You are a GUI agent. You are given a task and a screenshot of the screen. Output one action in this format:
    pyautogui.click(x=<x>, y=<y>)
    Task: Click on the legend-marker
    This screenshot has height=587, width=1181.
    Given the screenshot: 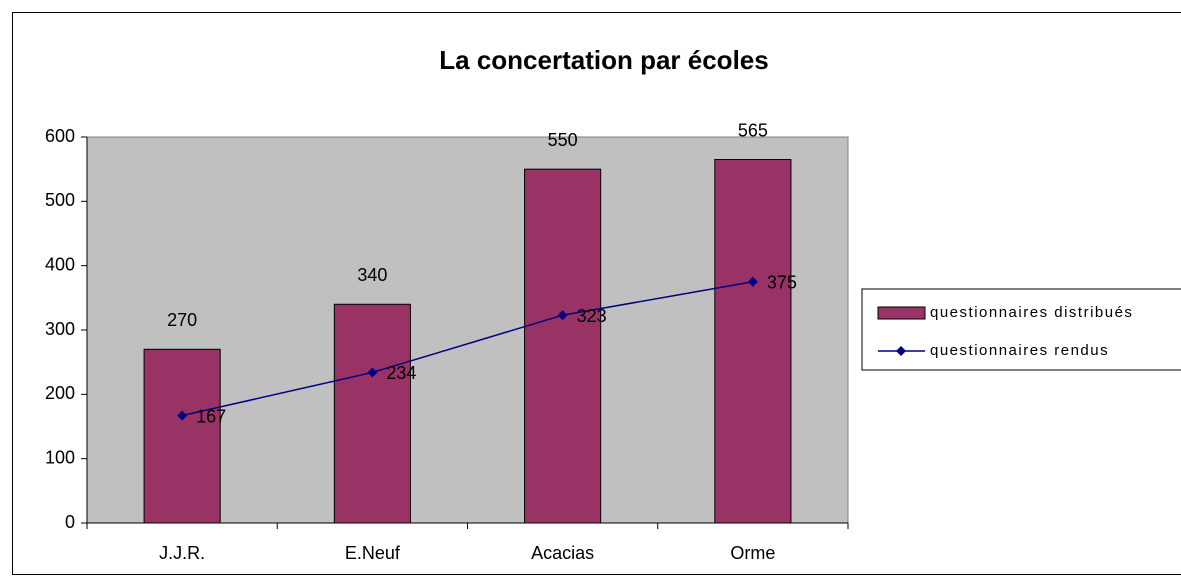 What is the action you would take?
    pyautogui.click(x=901, y=351)
    